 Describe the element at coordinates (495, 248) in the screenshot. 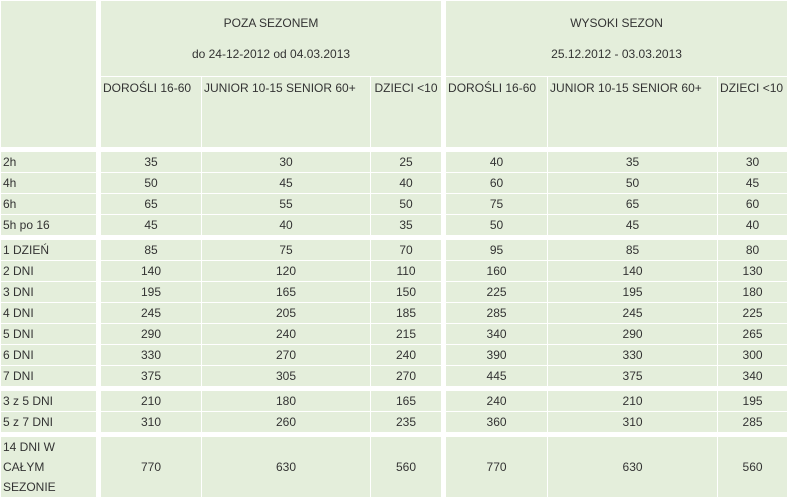

I see `price-cell: 95` at that location.